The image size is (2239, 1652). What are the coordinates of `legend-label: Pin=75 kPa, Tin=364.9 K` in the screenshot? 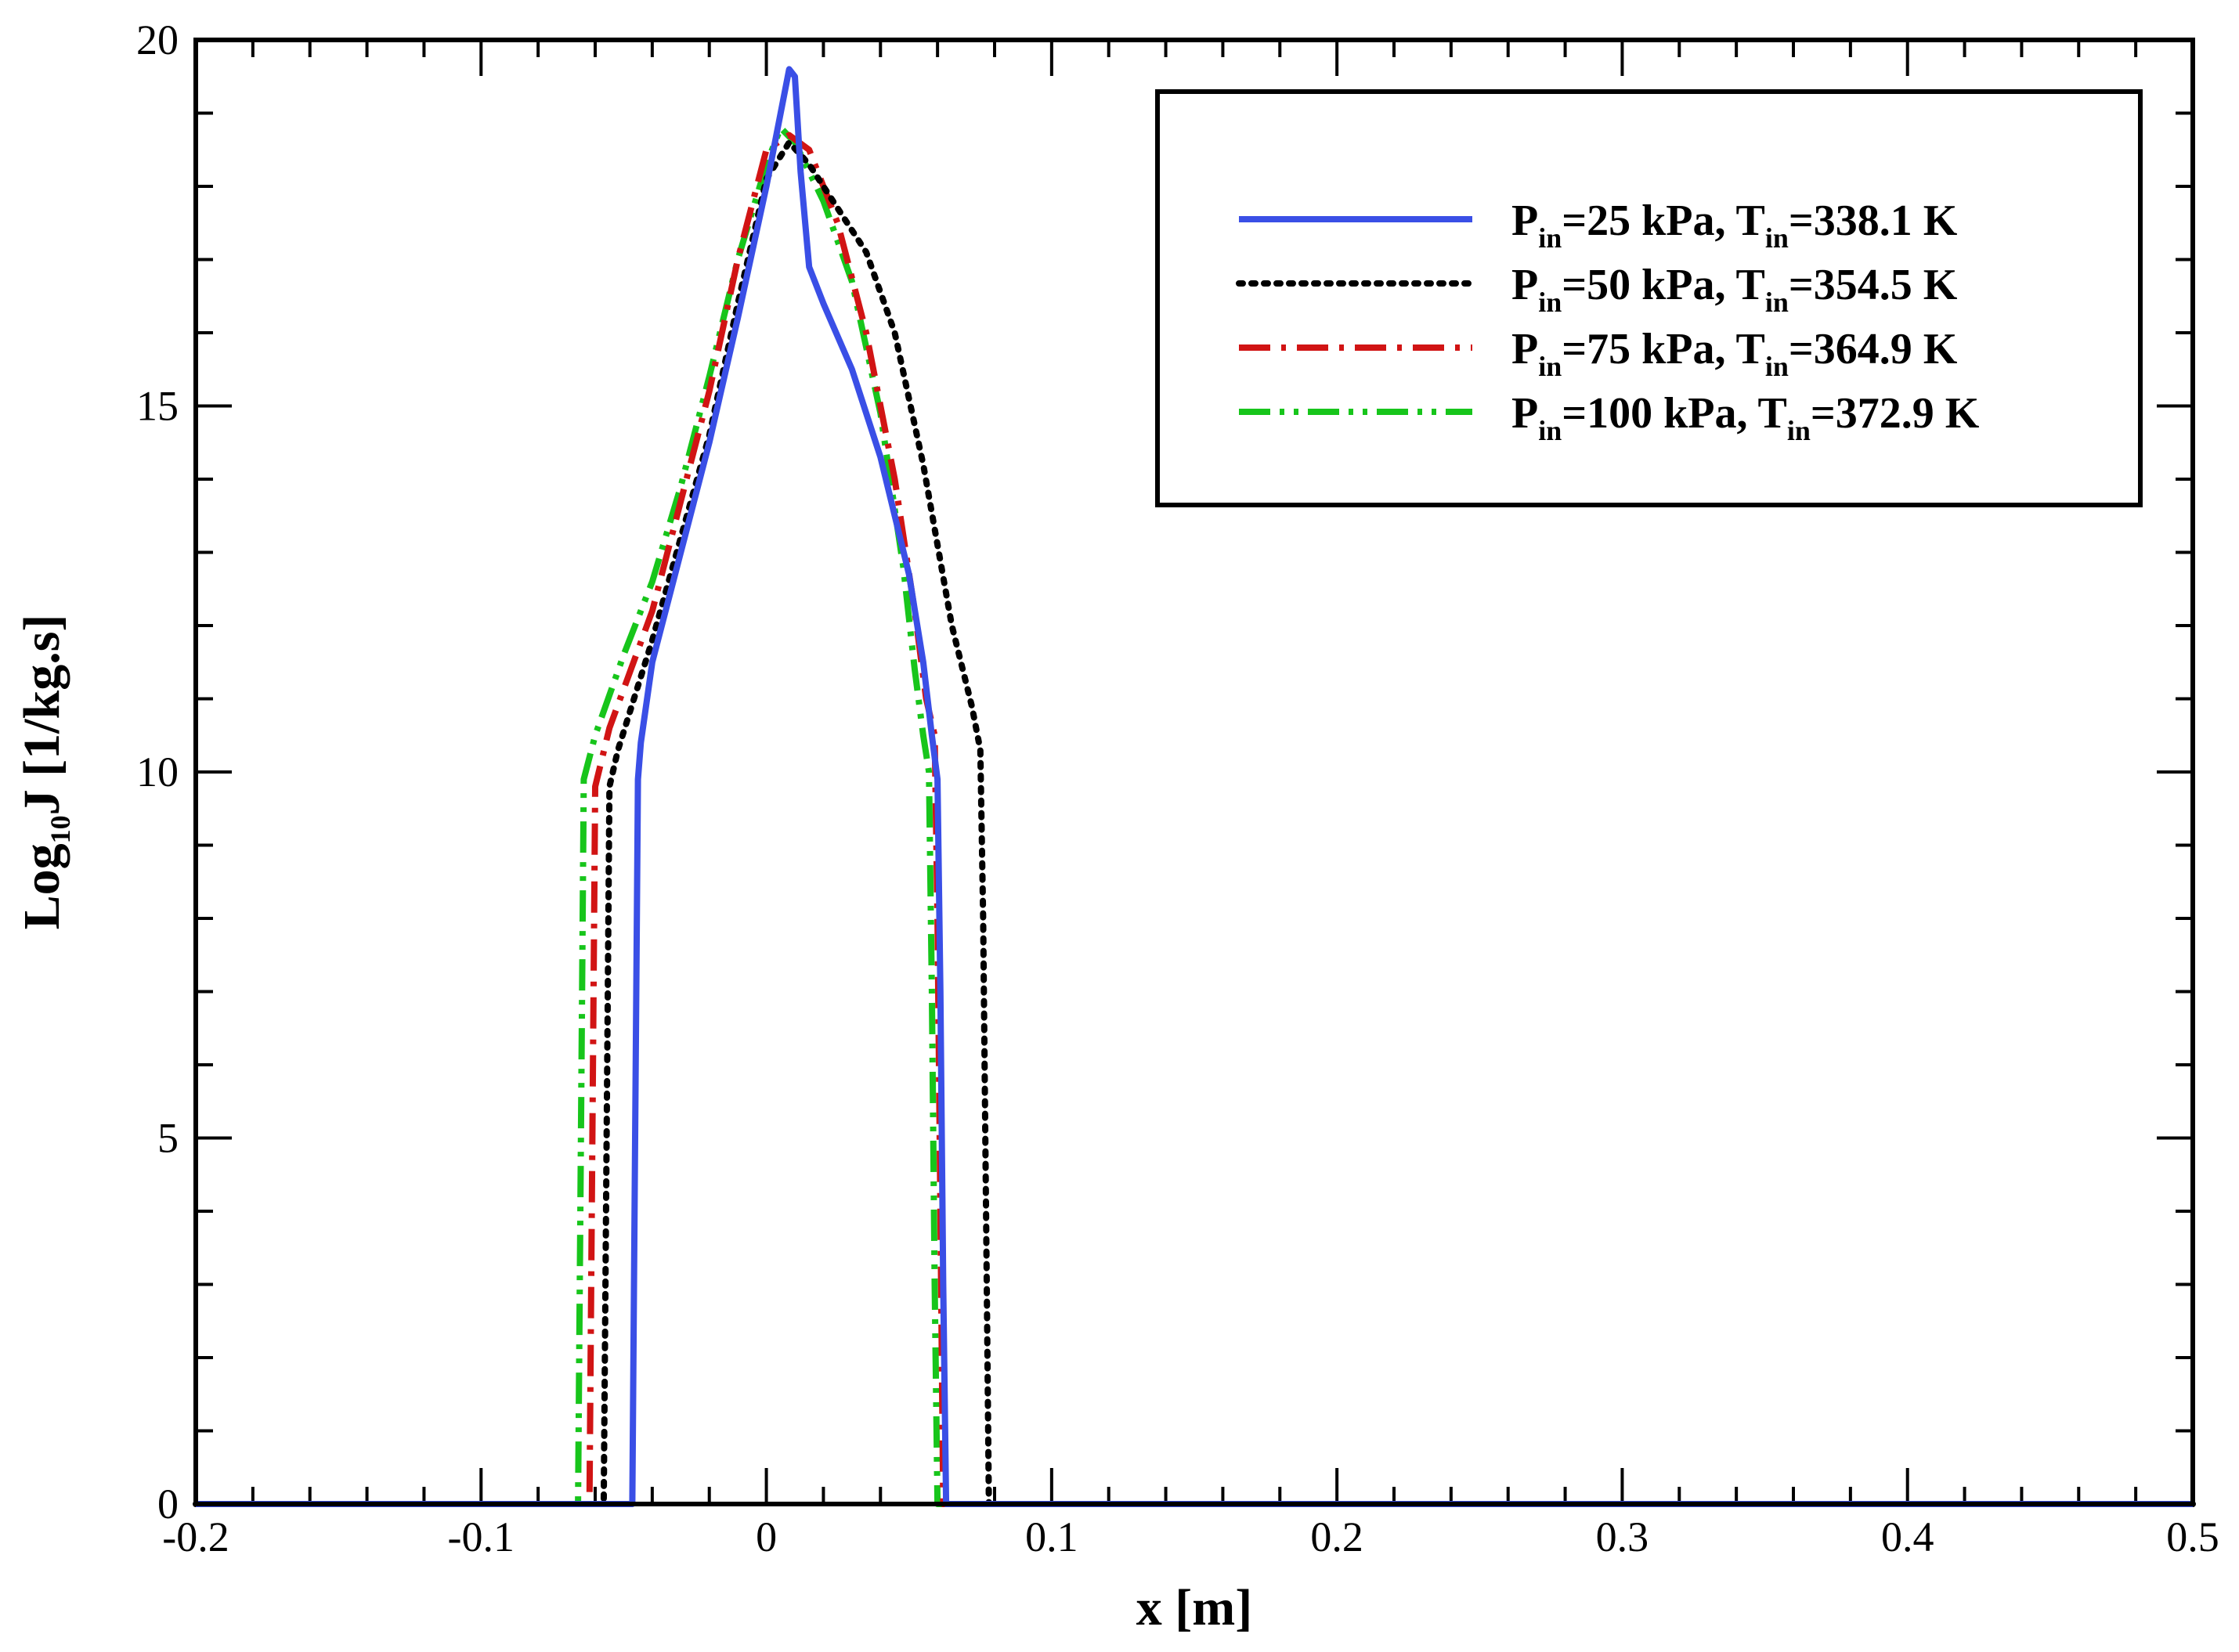 It's located at (1734, 353).